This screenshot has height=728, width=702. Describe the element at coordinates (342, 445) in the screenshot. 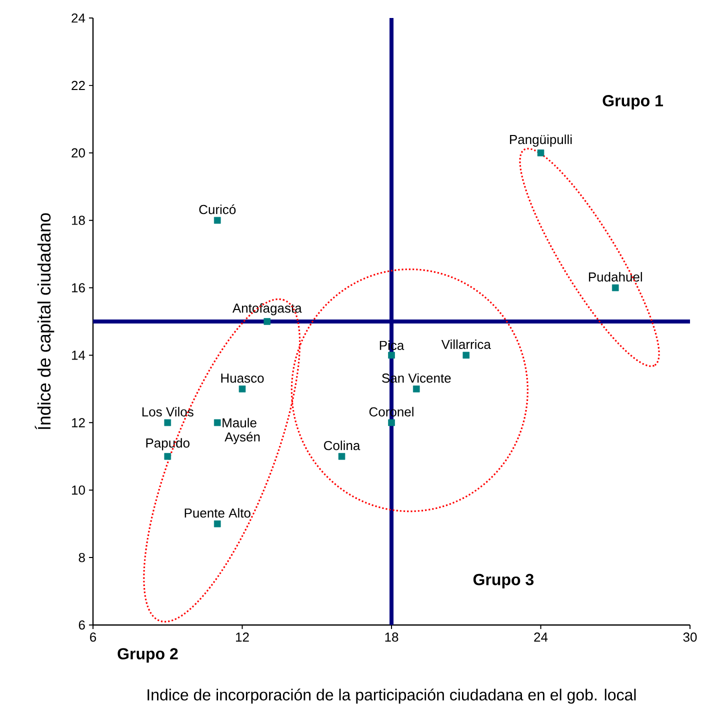

I see `annotation: Colina` at that location.